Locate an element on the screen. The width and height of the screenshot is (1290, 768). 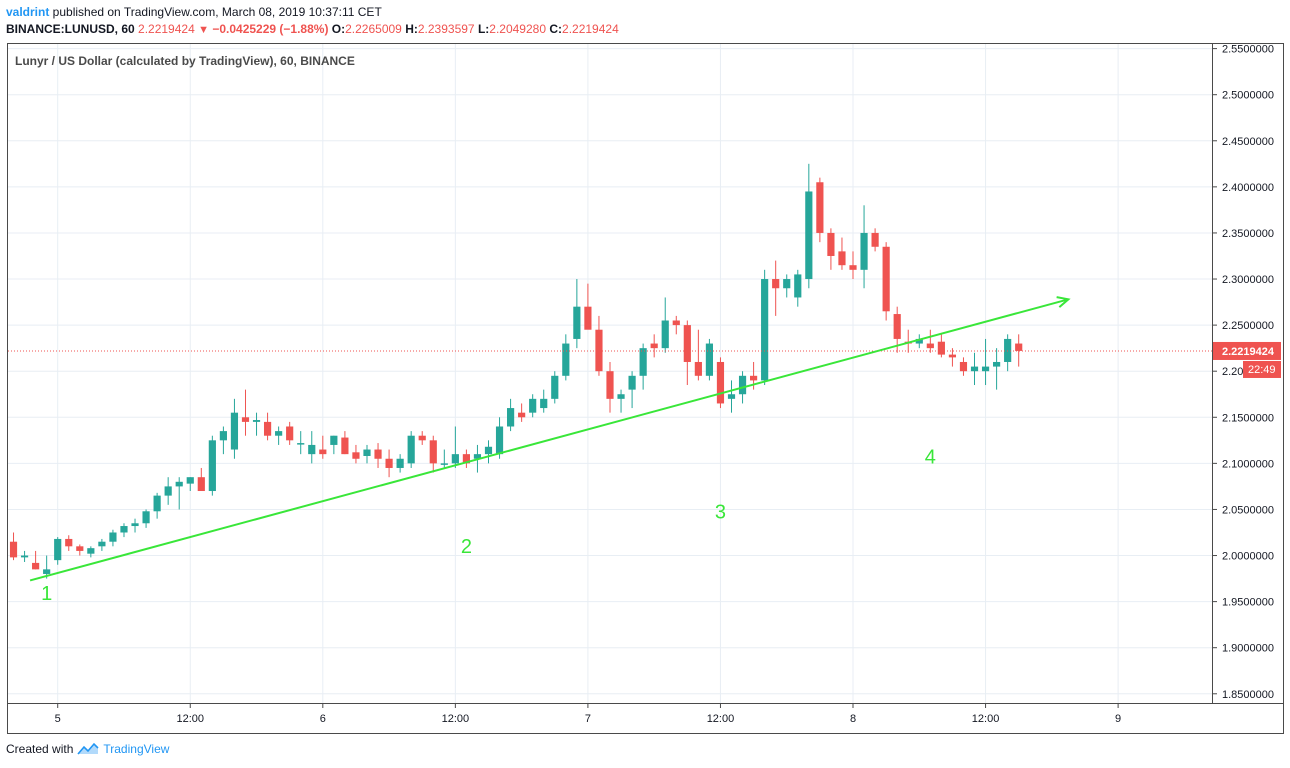
price-labels: 2.2219424 22:49 is located at coordinates (1247, 359).